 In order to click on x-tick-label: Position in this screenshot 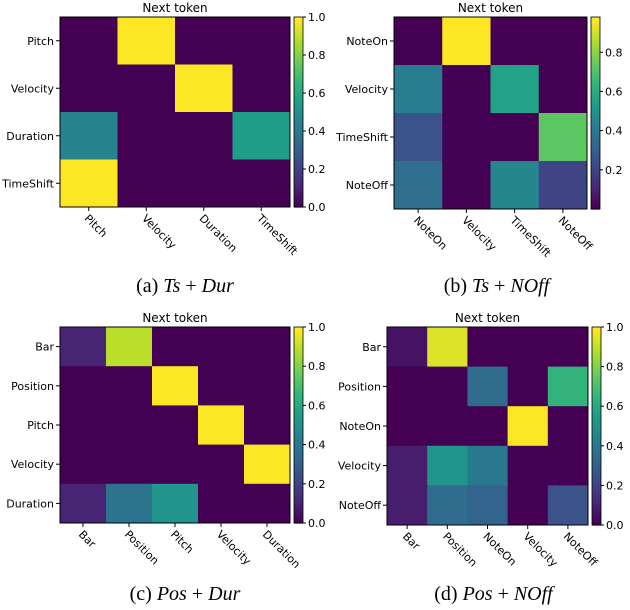, I will do `click(141, 547)`.